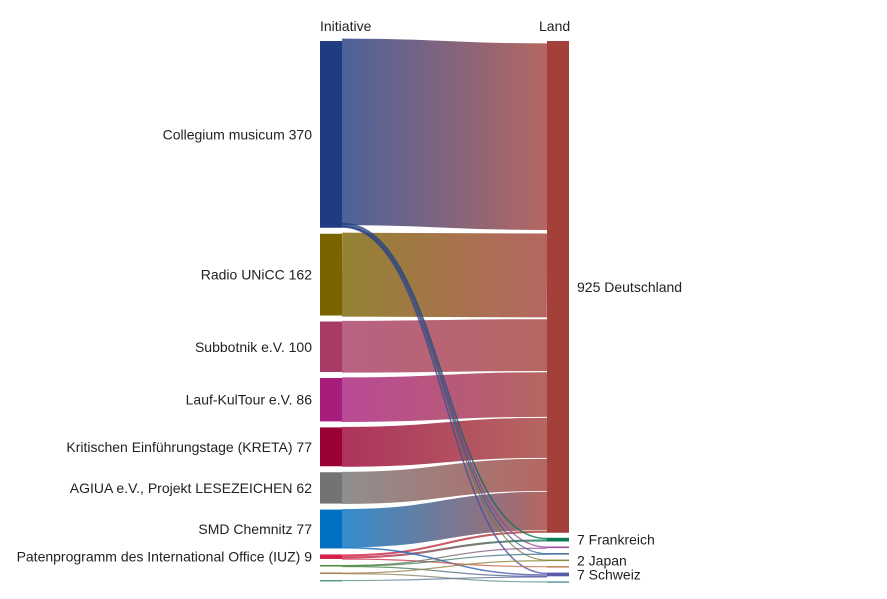  What do you see at coordinates (331, 529) in the screenshot?
I see `source-node-smd-chemnitz` at bounding box center [331, 529].